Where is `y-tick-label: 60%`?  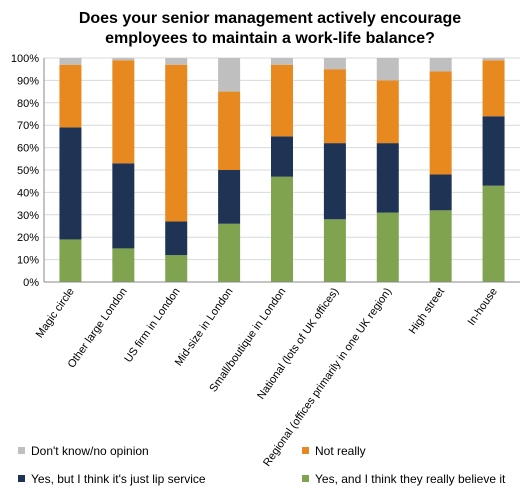
y-tick-label: 60% is located at coordinates (28, 149).